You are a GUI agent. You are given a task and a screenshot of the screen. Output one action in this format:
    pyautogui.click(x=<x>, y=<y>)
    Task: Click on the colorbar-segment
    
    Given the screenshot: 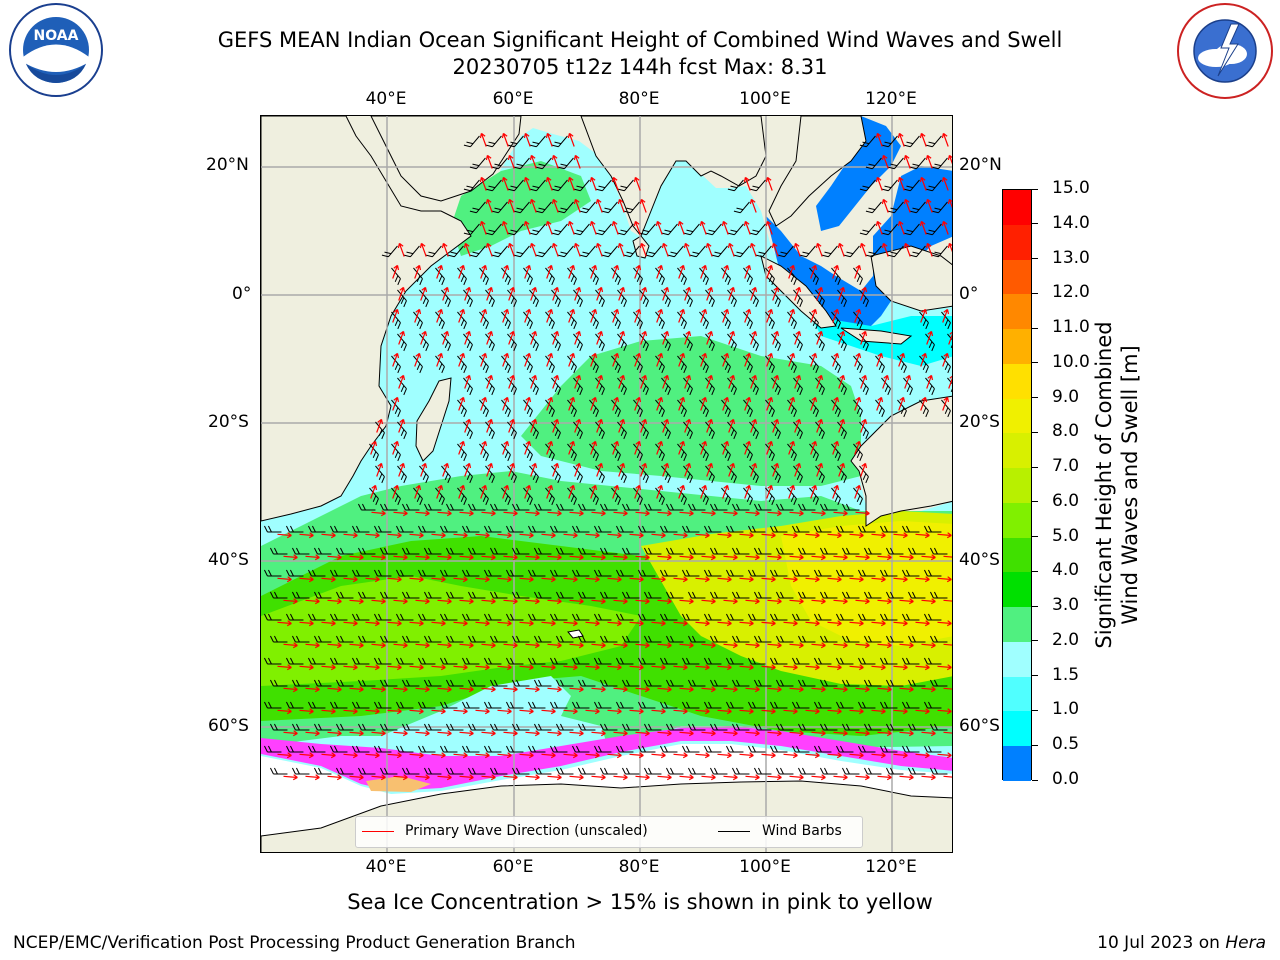 What is the action you would take?
    pyautogui.click(x=1017, y=451)
    